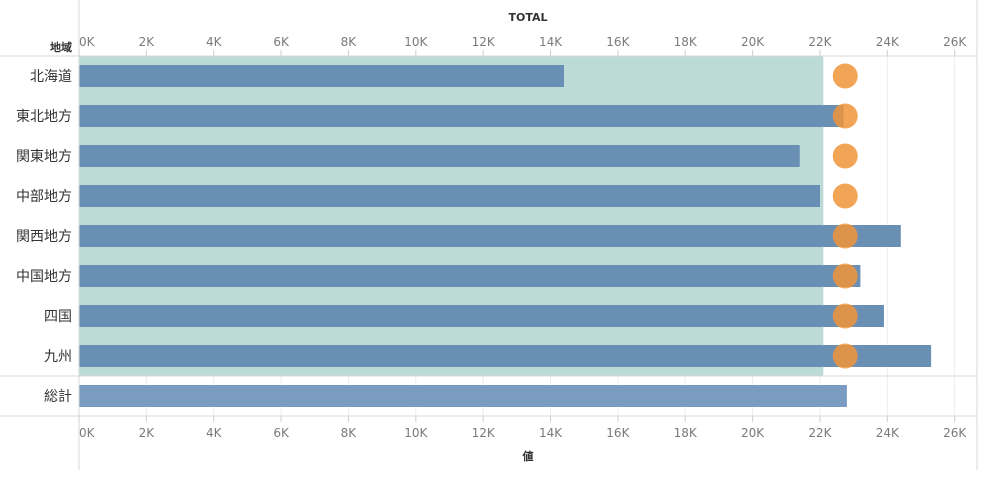 Image resolution: width=989 pixels, height=480 pixels. Describe the element at coordinates (955, 42) in the screenshot. I see `top-tick-label-13: 26K` at that location.